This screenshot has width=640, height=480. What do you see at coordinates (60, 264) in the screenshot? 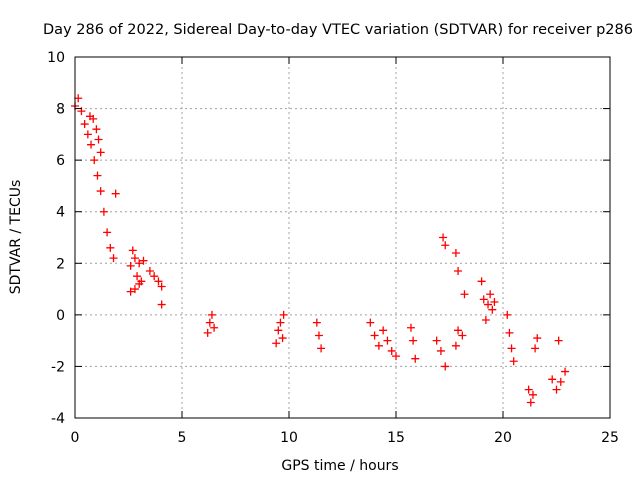
I see `y-tick-label: 2` at bounding box center [60, 264].